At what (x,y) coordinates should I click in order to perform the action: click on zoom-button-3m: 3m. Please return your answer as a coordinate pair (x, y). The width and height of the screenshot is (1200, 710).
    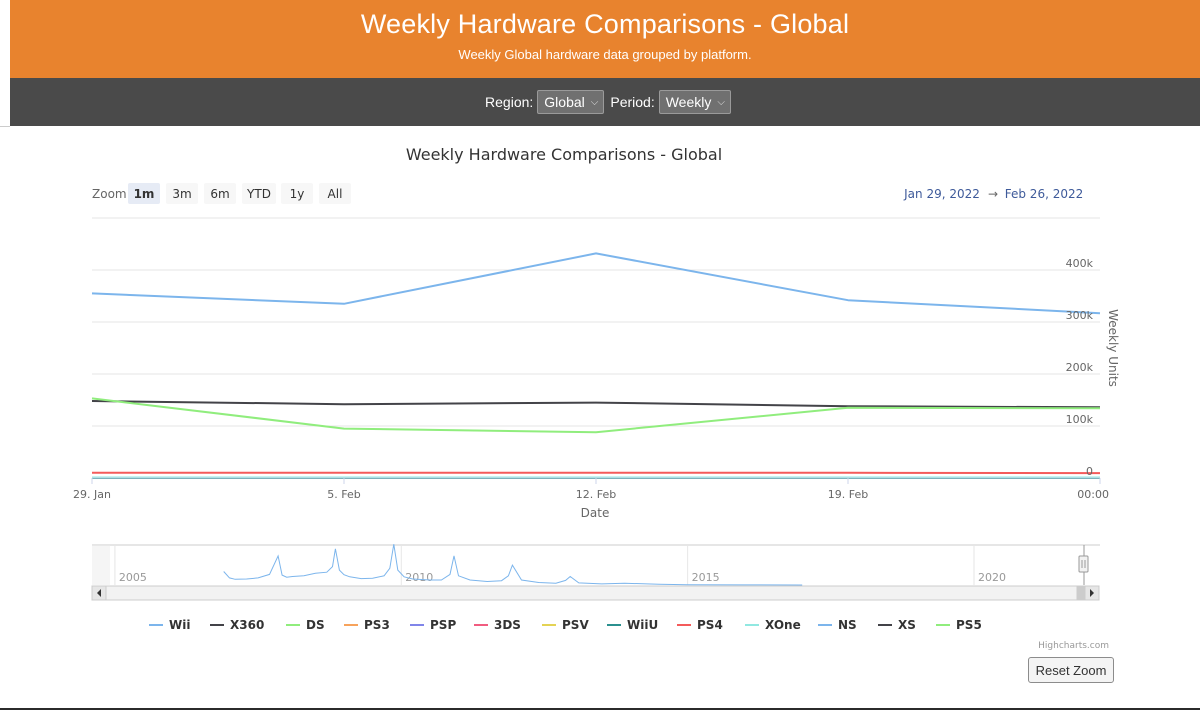
    Looking at the image, I should click on (182, 193).